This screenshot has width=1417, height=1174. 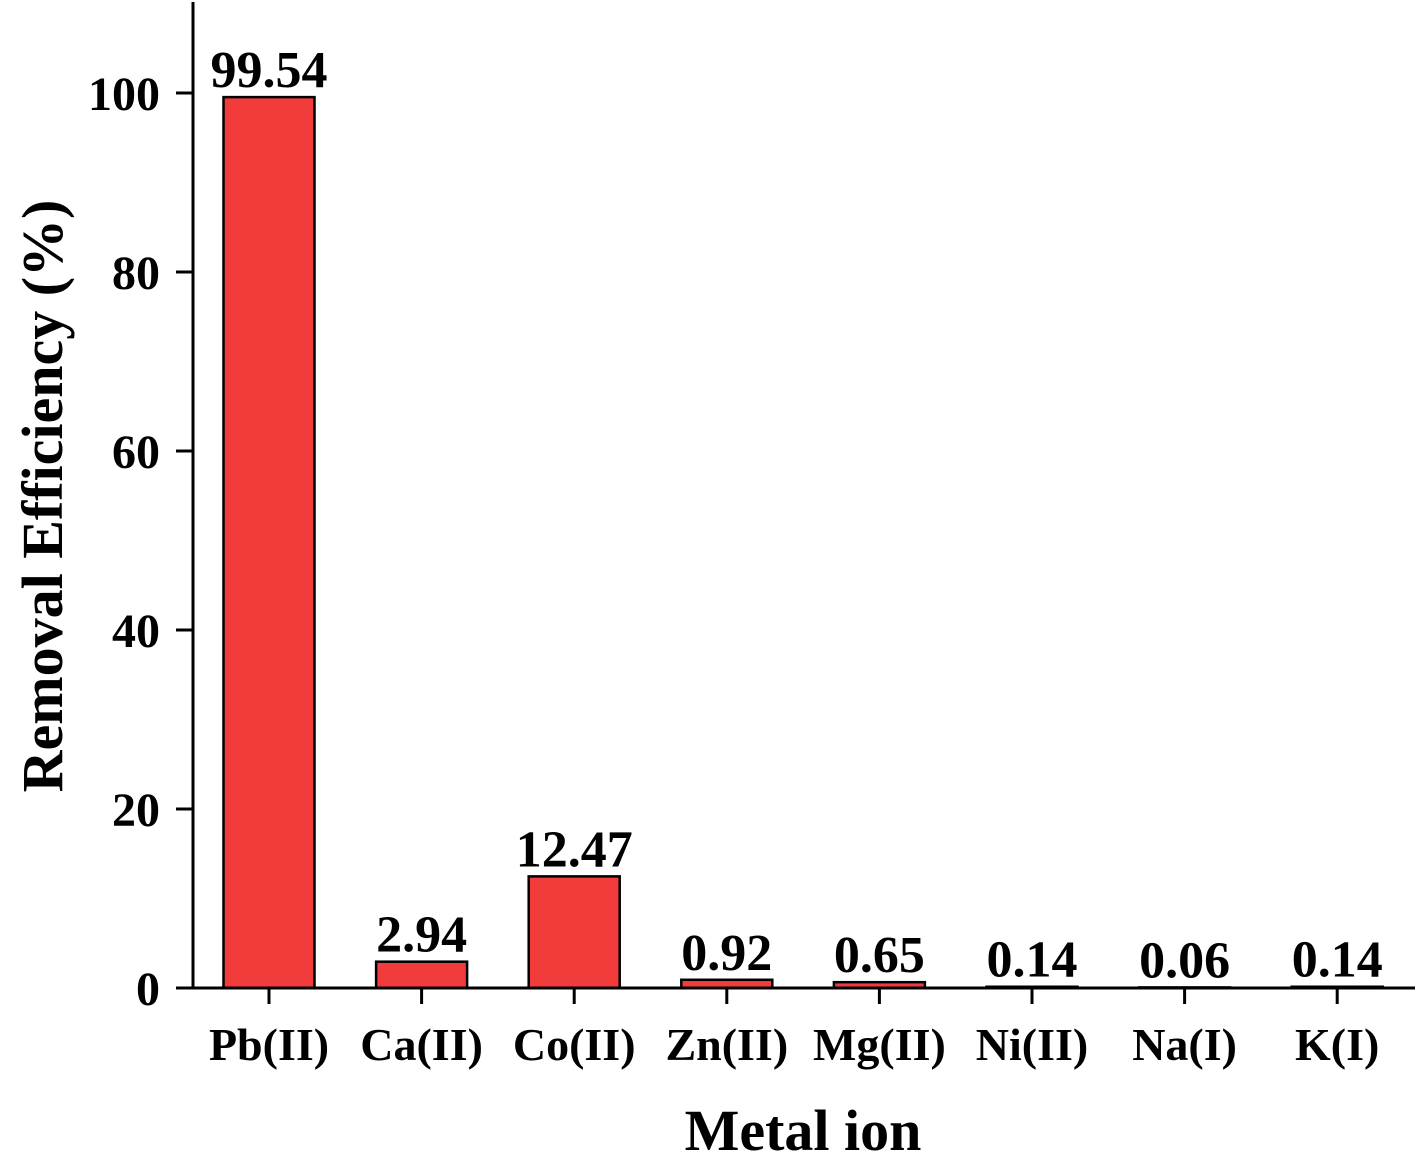 What do you see at coordinates (803, 1130) in the screenshot?
I see `x-axis-title: Metal ion` at bounding box center [803, 1130].